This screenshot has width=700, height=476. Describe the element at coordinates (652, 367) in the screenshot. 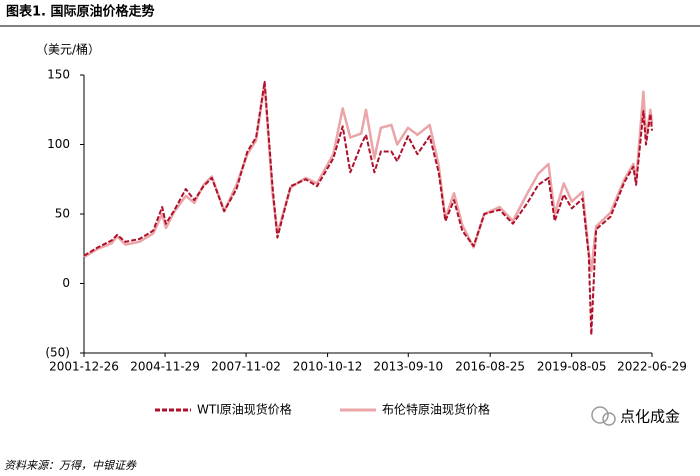

I see `x-tick-label: 2022-06-29` at that location.